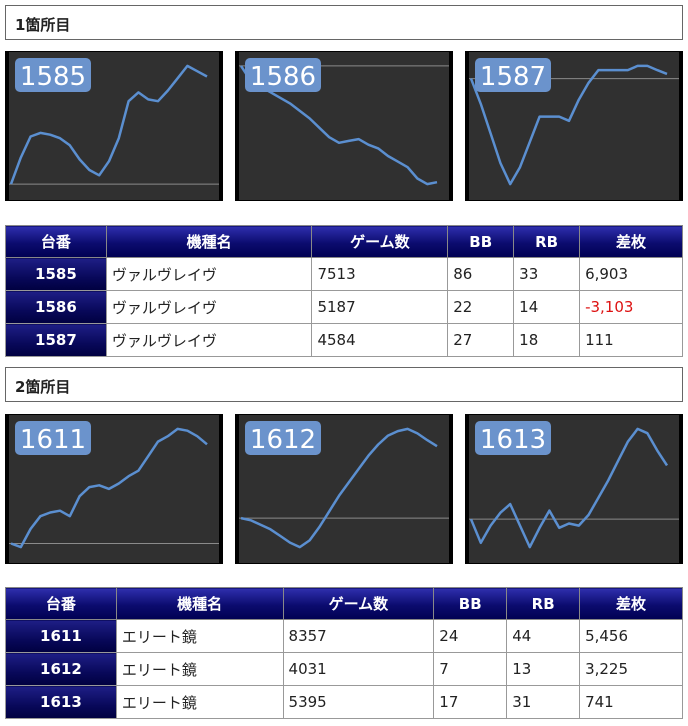  Describe the element at coordinates (380, 274) in the screenshot. I see `games-cell: 7513` at that location.